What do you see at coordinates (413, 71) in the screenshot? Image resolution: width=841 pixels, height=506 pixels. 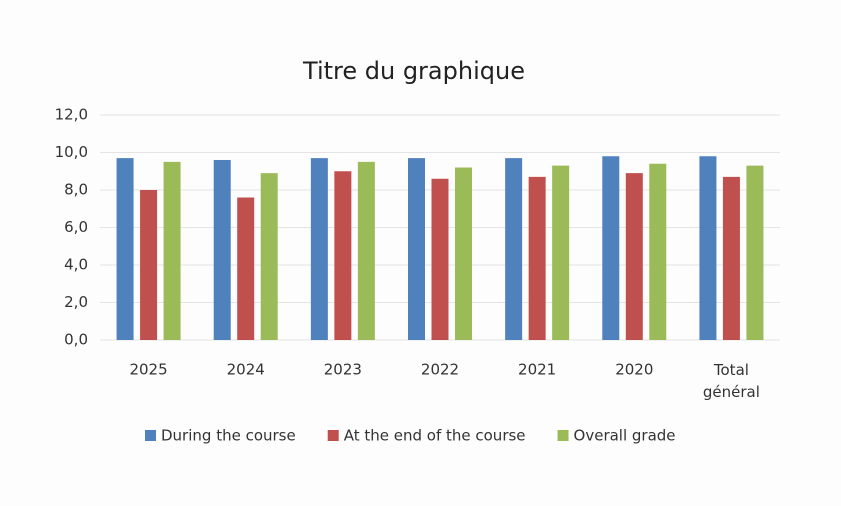 I see `chart-title: Titre du graphique` at bounding box center [413, 71].